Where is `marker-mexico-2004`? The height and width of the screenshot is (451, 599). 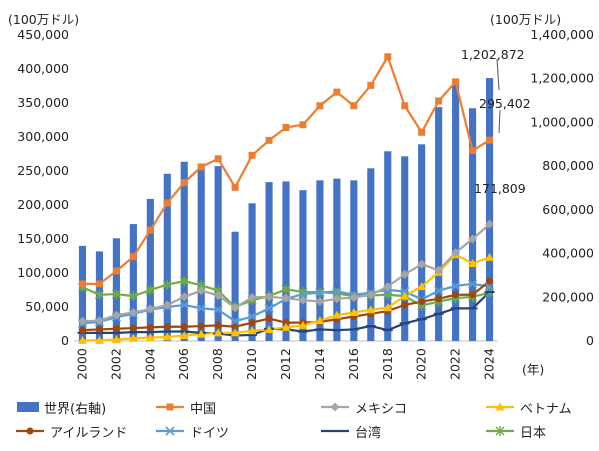
marker-mexico-2004 is located at coordinates (150, 309).